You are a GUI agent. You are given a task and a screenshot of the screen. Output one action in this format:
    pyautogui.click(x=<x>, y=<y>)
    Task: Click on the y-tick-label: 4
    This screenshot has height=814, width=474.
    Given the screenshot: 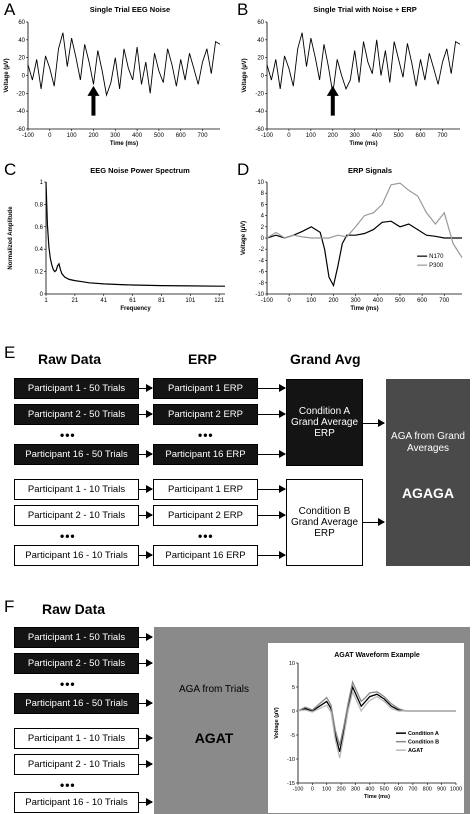 What is the action you would take?
    pyautogui.click(x=263, y=217)
    